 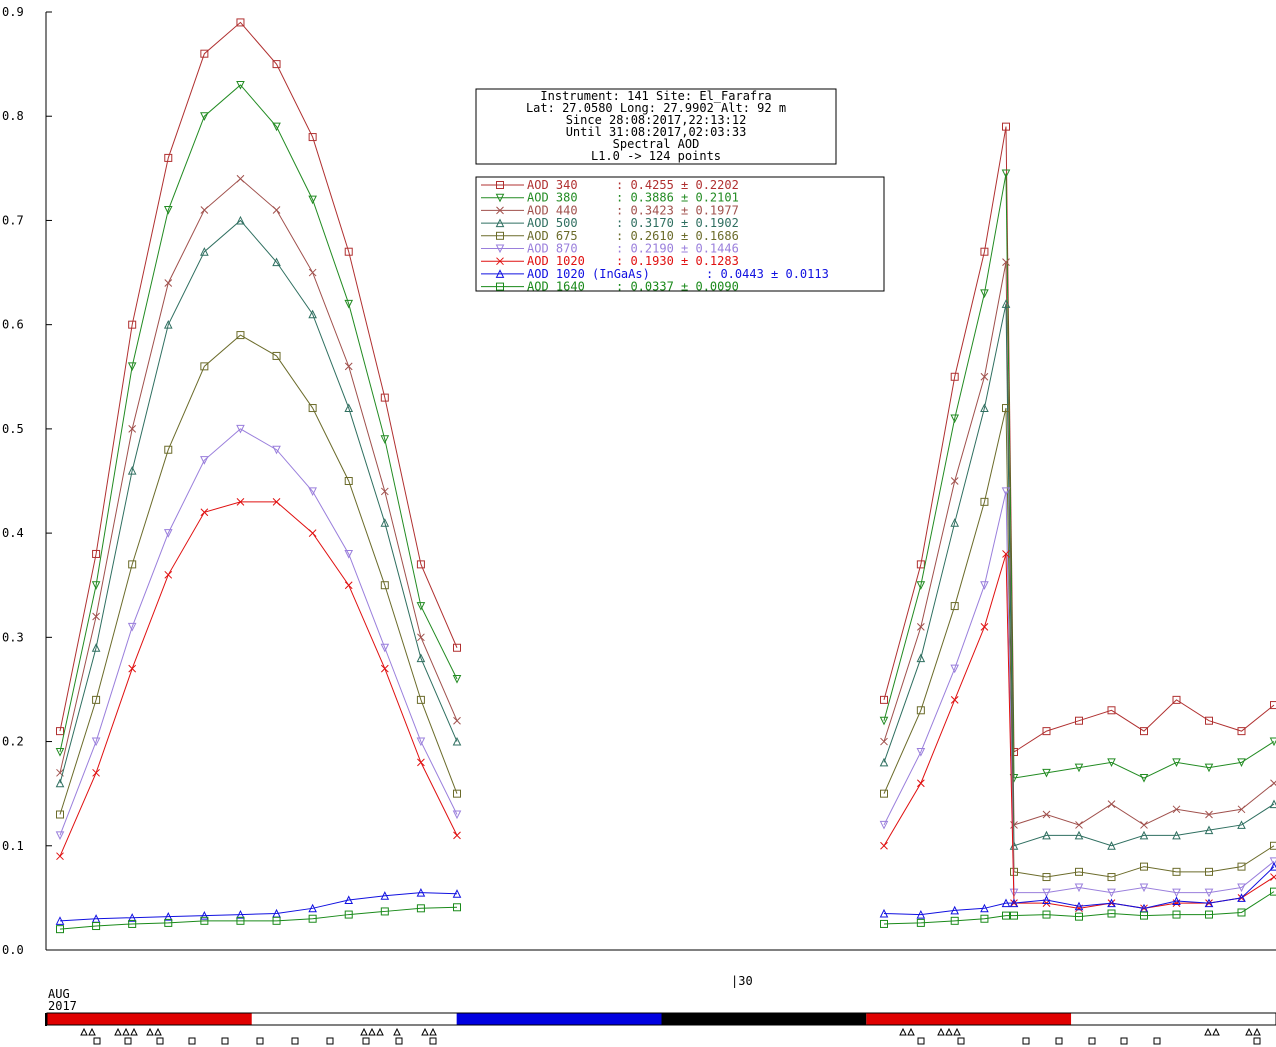 I want to click on legend-entry: AOD 500: 0.3170 ± 0.1902, so click(x=610, y=223).